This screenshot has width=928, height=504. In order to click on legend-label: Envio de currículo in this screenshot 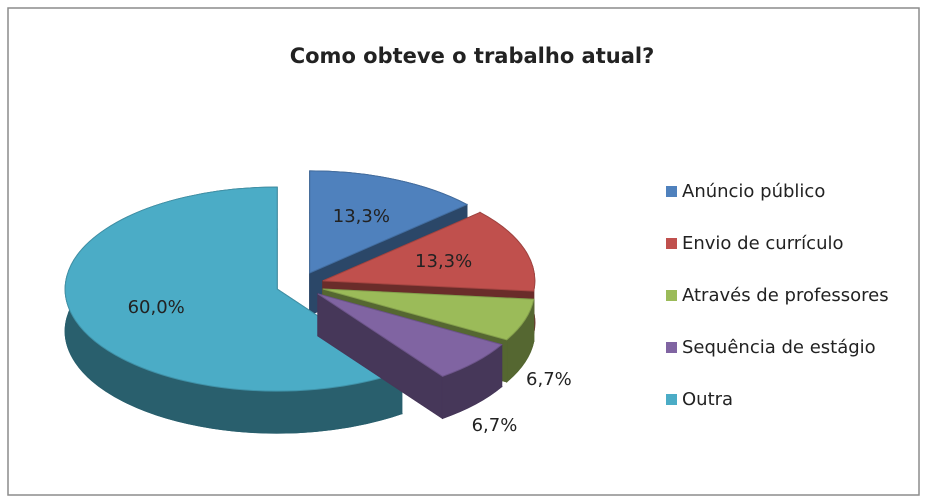, I will do `click(763, 243)`.